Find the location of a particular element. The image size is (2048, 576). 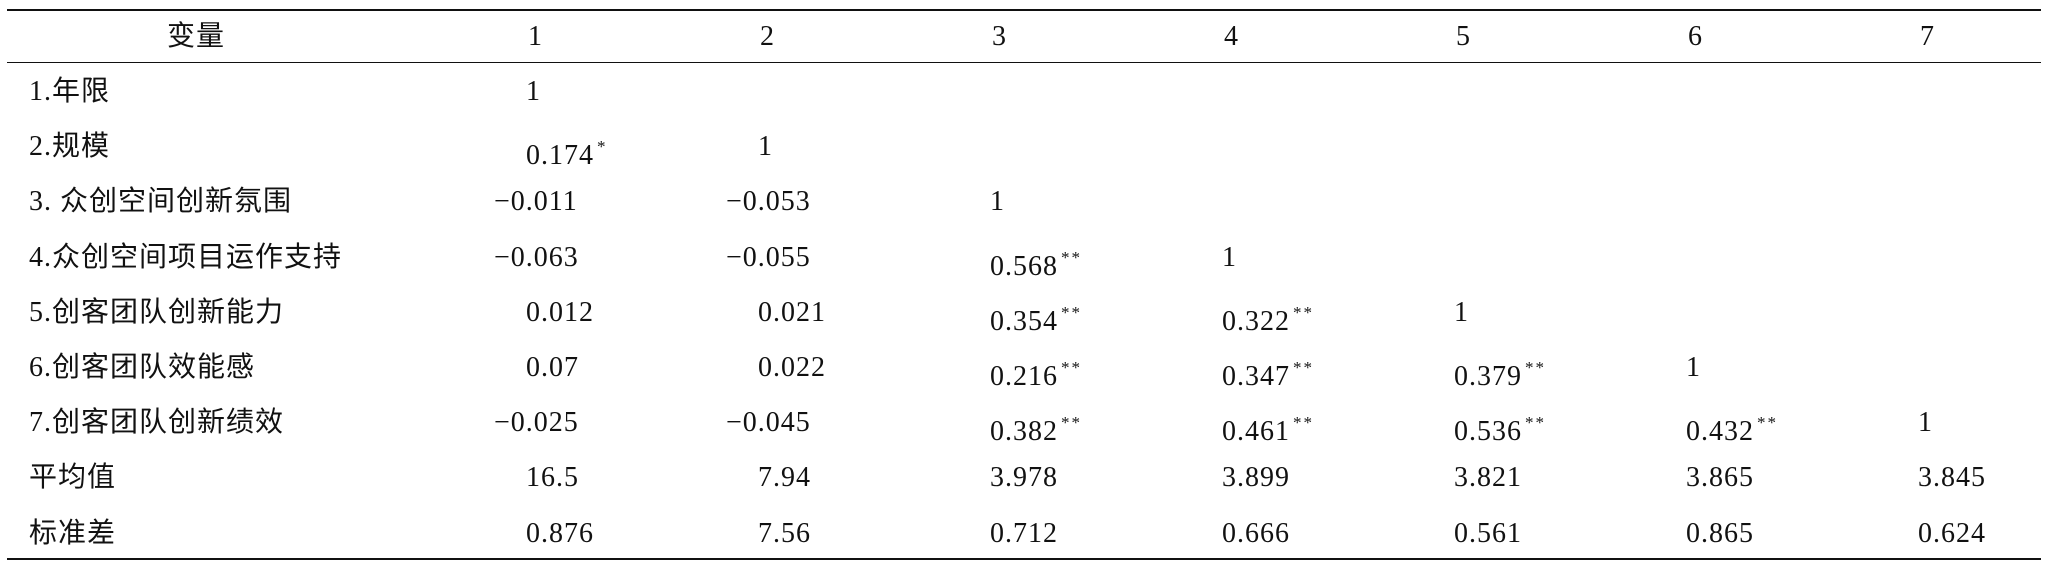

header-cell: 5 is located at coordinates (1463, 36).